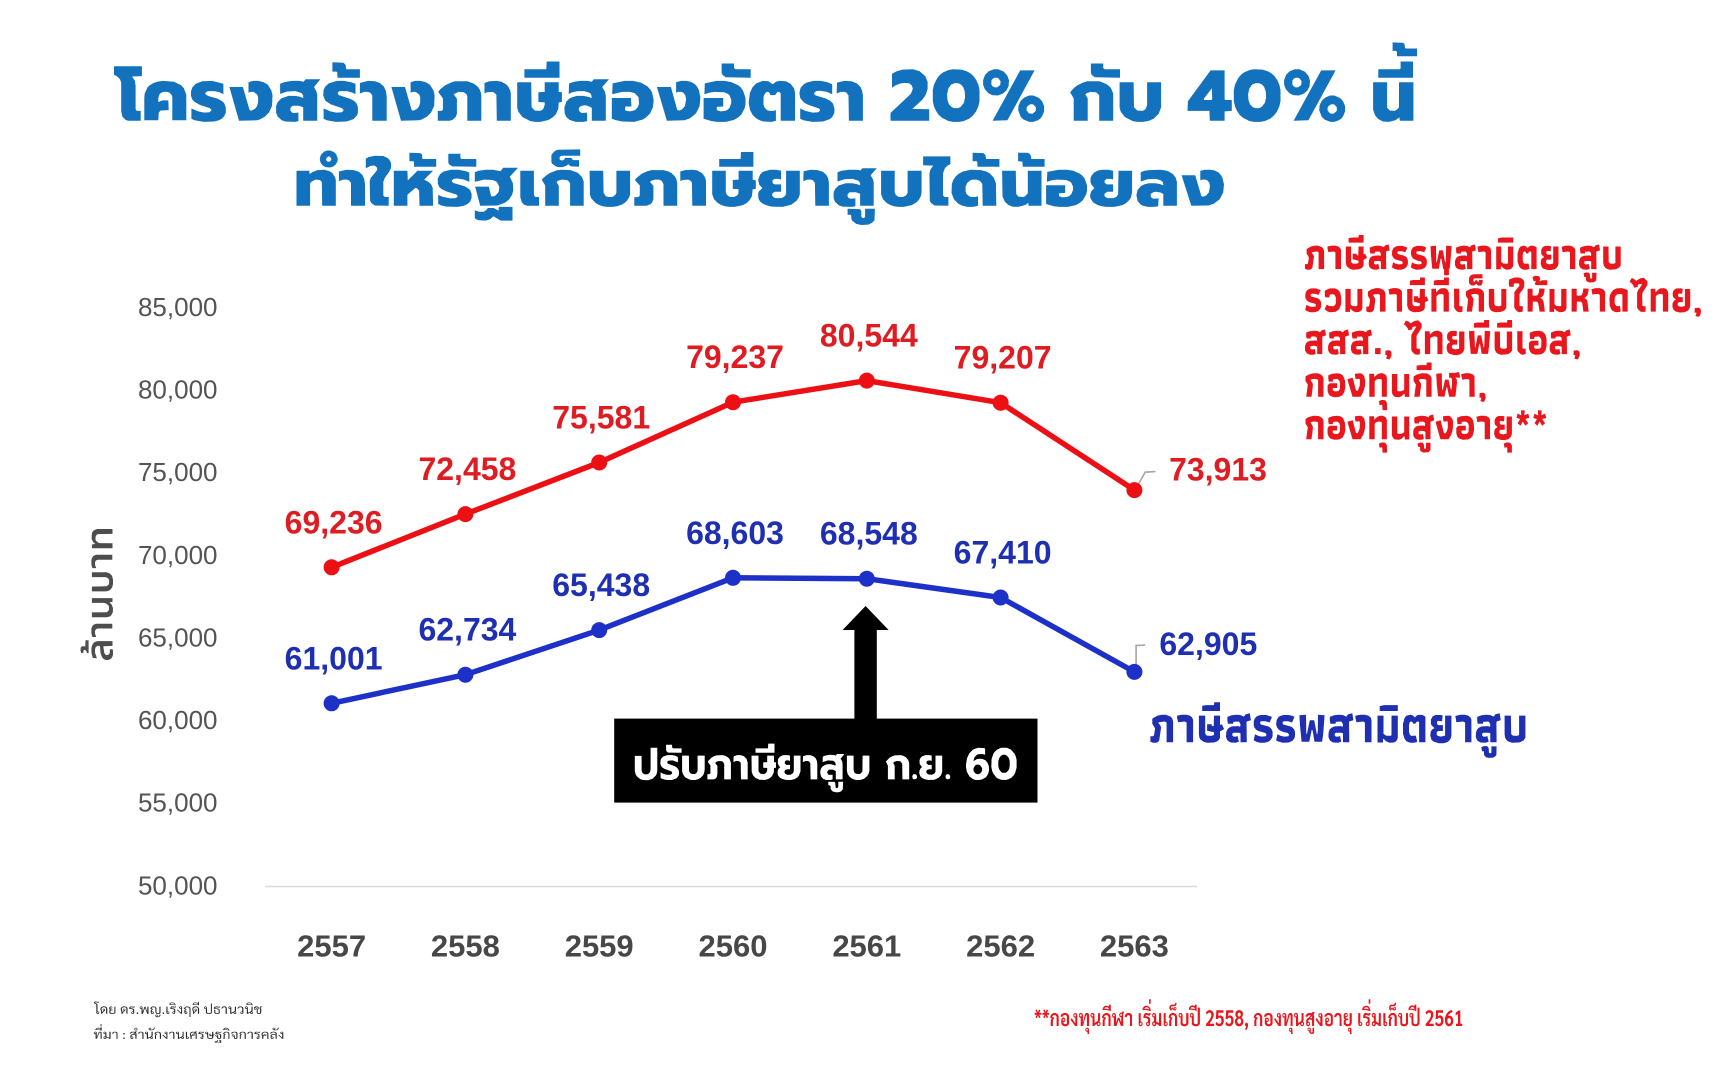  Describe the element at coordinates (1003, 358) in the screenshot. I see `svg-text: 79,207` at that location.